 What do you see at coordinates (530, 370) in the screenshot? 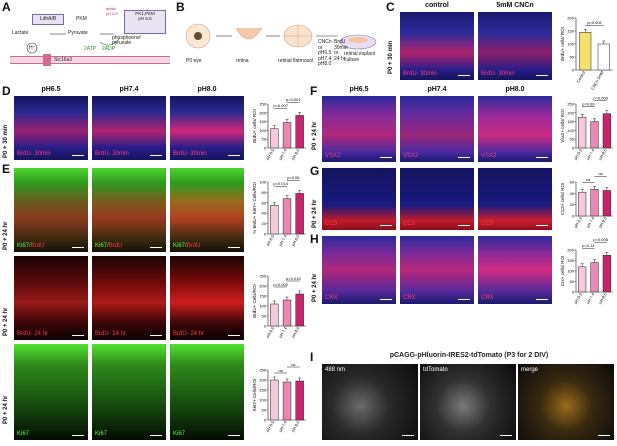
I see `i-merge-label: merge` at bounding box center [530, 370].